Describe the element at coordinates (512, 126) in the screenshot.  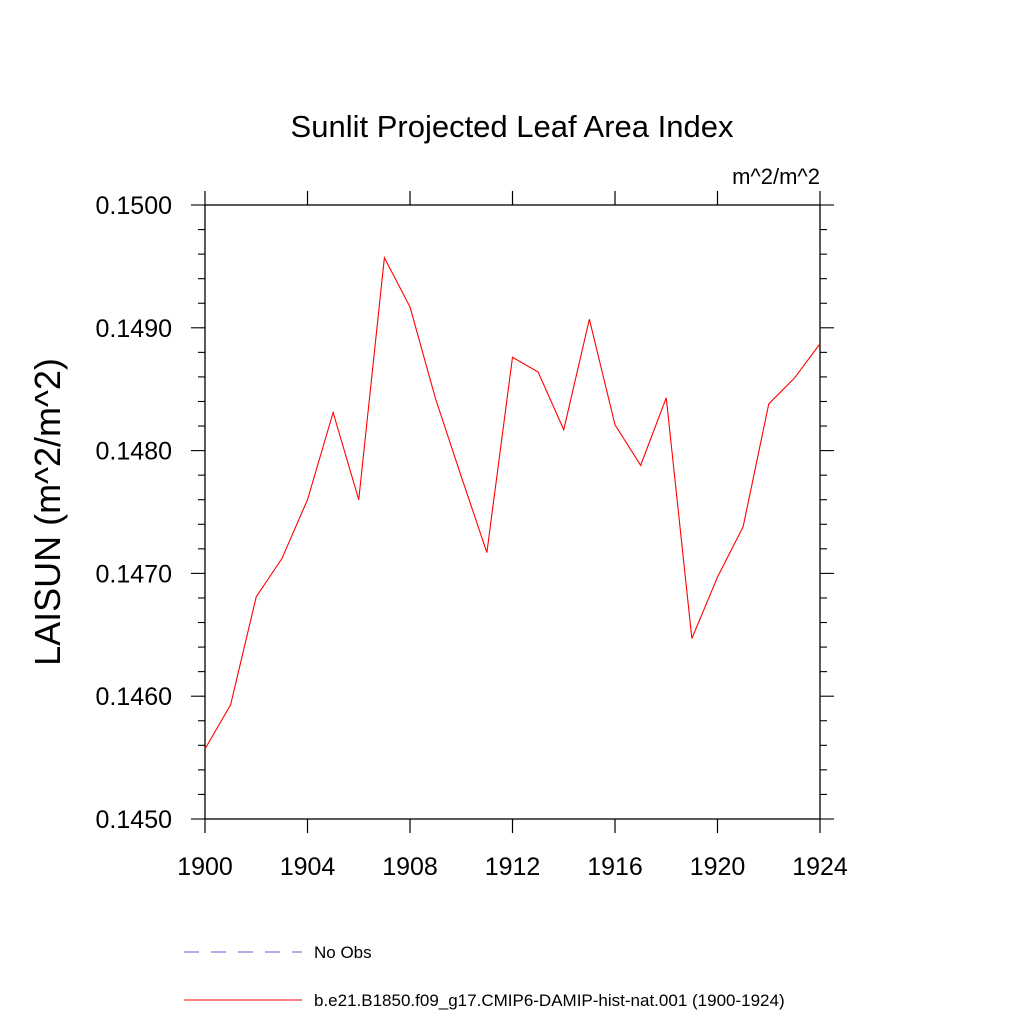
I see `chart-title: Sunlit Projected Leaf Area Index` at that location.